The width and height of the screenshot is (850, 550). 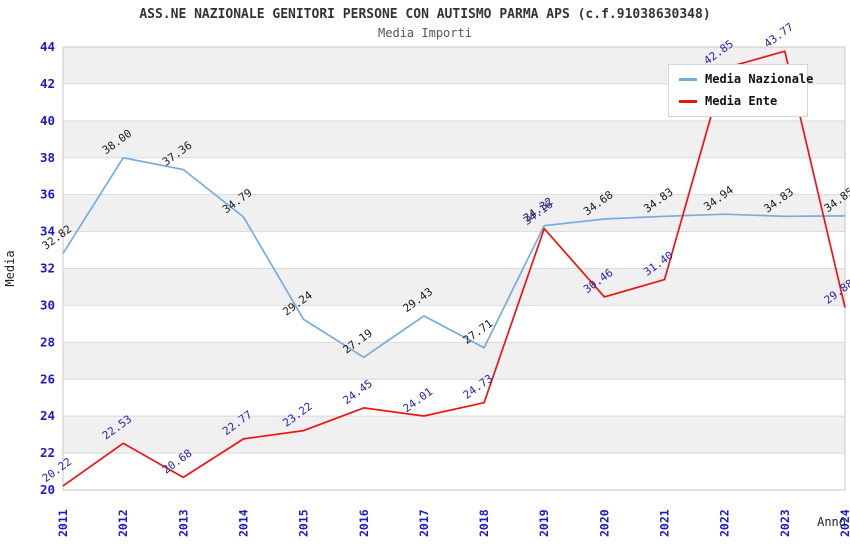 I want to click on legend-item-media-nazionale: Media Nazionale, so click(x=746, y=79).